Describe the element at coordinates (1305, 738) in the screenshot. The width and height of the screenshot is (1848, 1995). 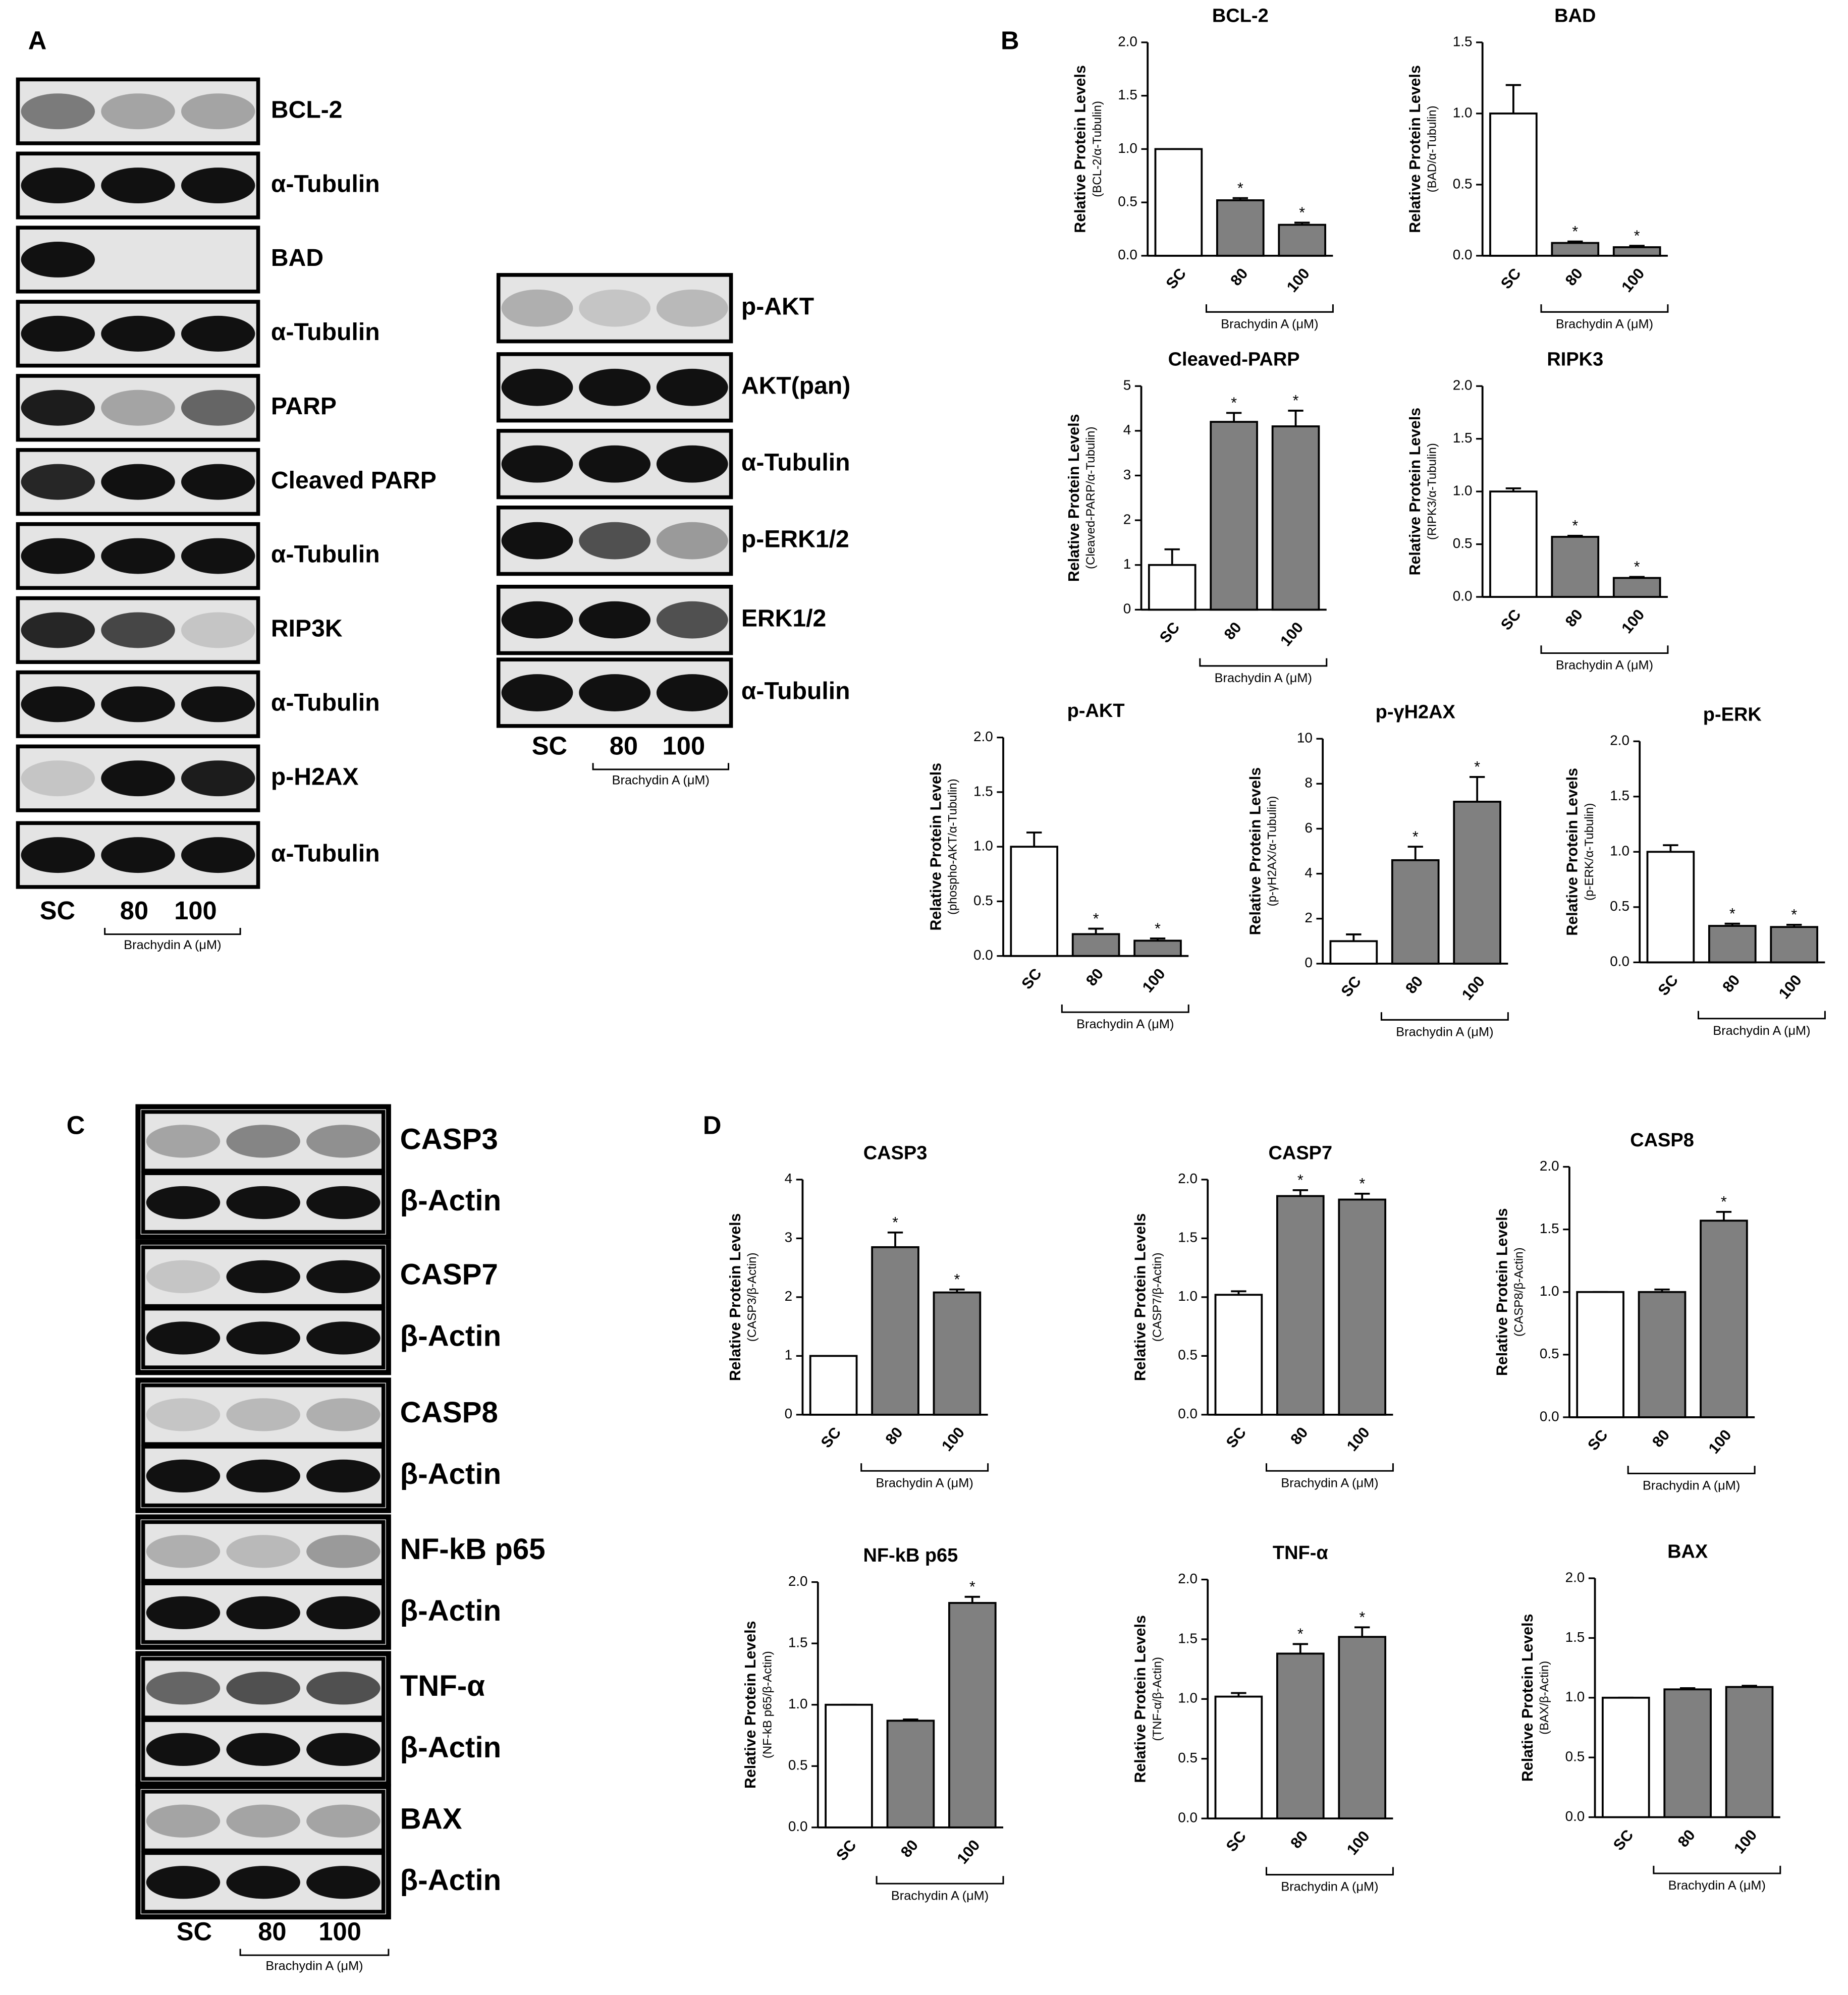
I see `y-tick-label: 10` at that location.